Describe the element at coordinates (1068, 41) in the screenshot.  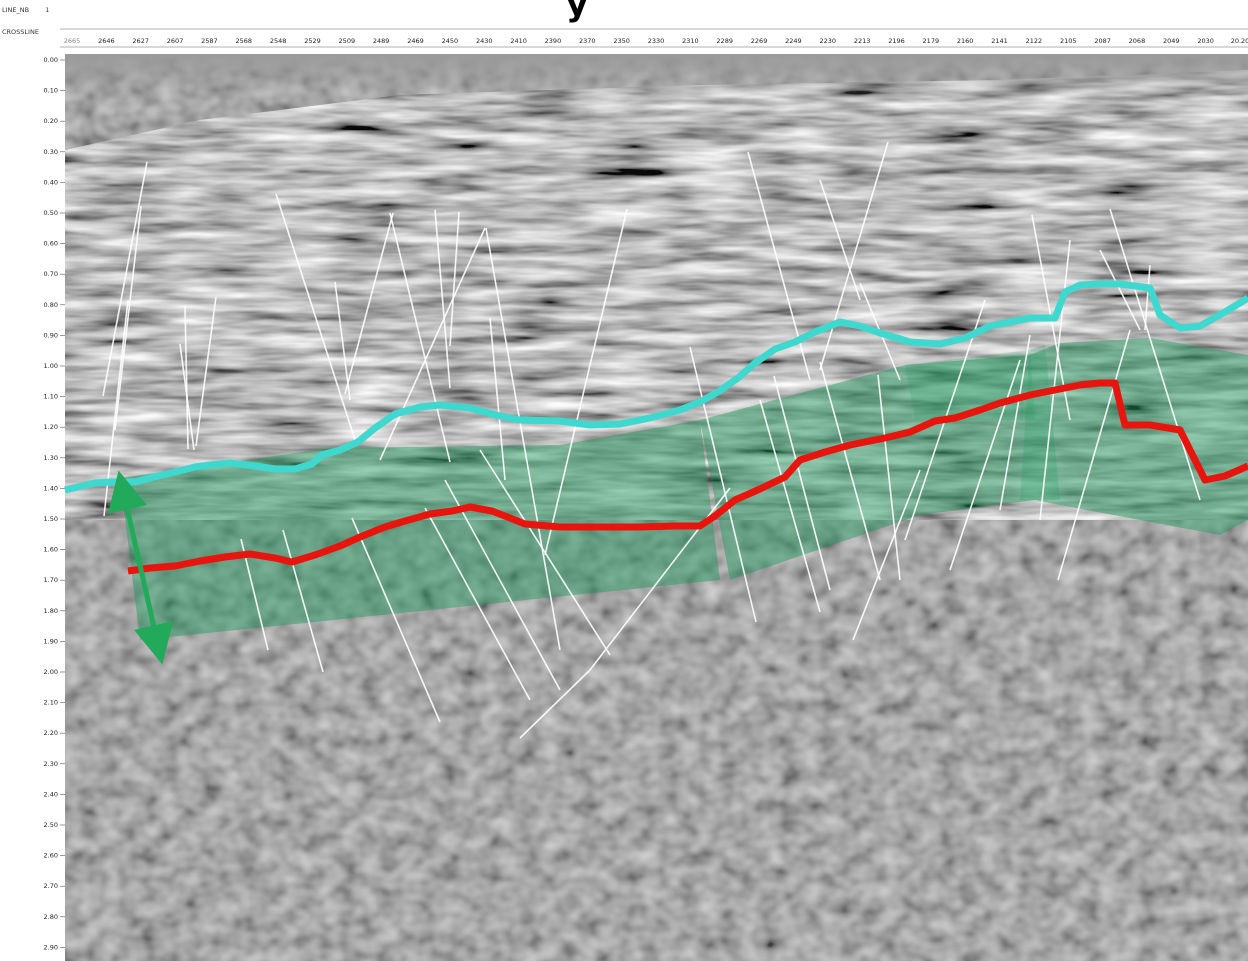
I see `crossline-tick-label: 2105` at that location.